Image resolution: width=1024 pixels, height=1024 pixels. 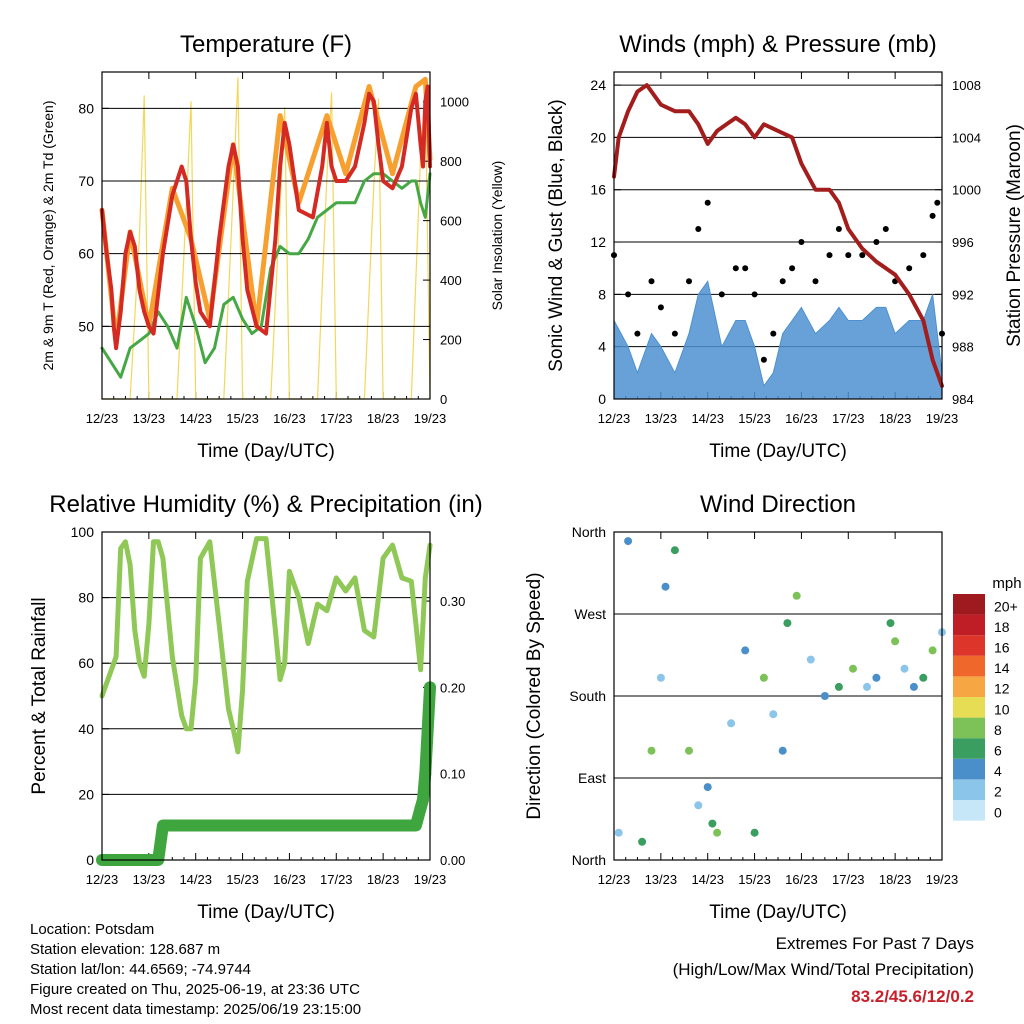 I want to click on y-tick-label: North, so click(x=589, y=860).